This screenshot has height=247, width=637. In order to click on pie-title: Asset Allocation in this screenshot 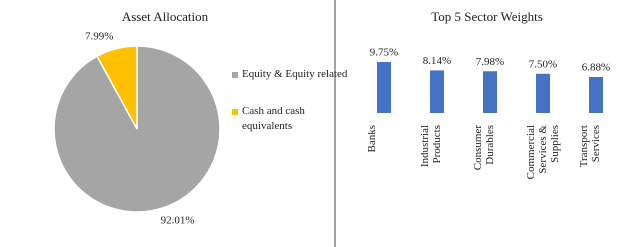, I will do `click(165, 16)`.